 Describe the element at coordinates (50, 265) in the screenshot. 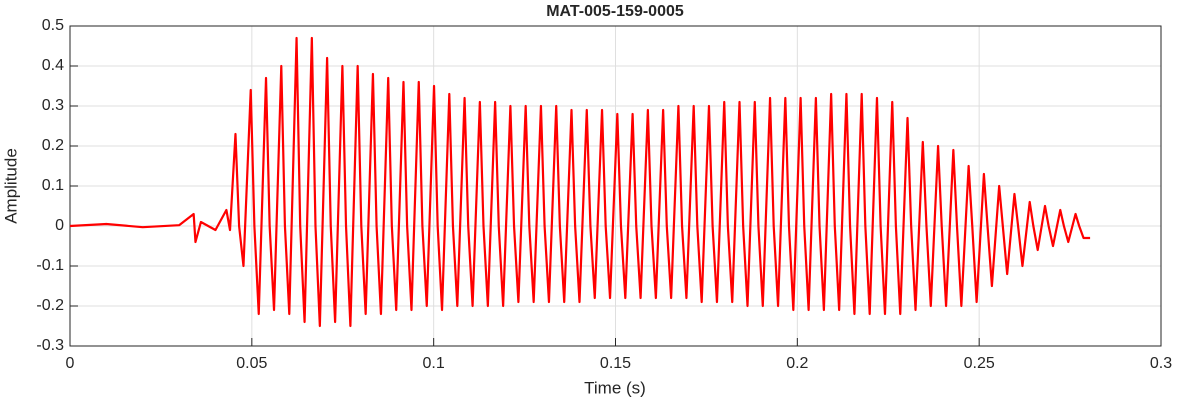

I see `y-tick-label: -0.1` at that location.